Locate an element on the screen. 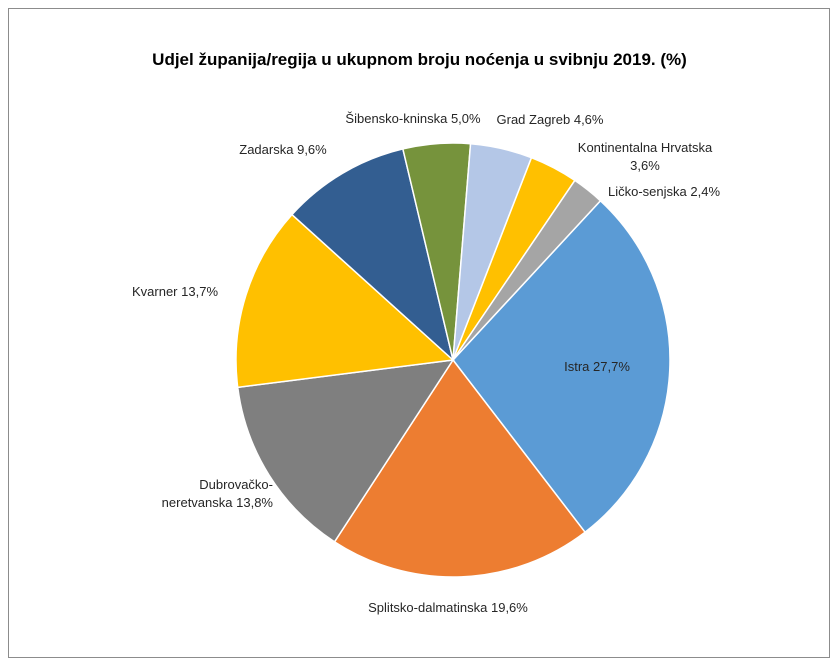 Image resolution: width=839 pixels, height=658 pixels. category-label: Dubrovačko-neretvanska is located at coordinates (217, 493).